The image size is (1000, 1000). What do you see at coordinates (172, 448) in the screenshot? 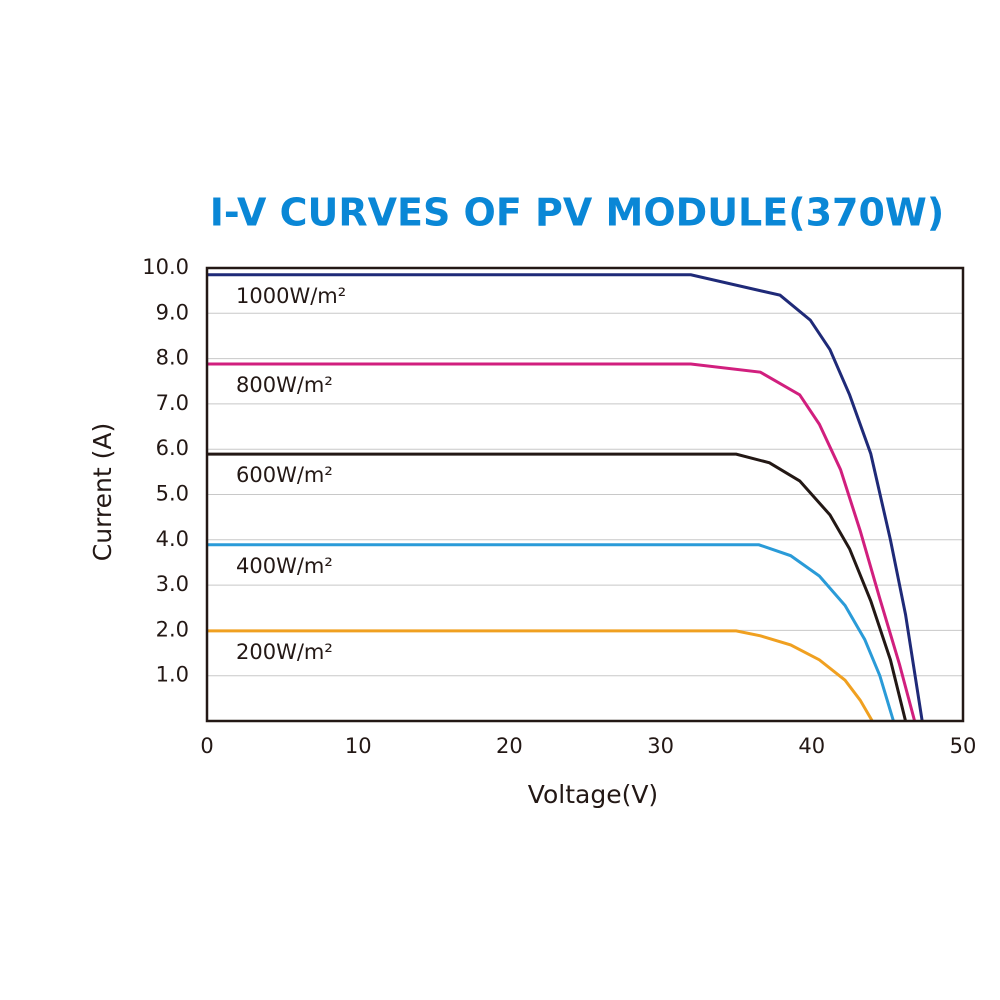
I see `y-tick-label: 6.0` at bounding box center [172, 448].